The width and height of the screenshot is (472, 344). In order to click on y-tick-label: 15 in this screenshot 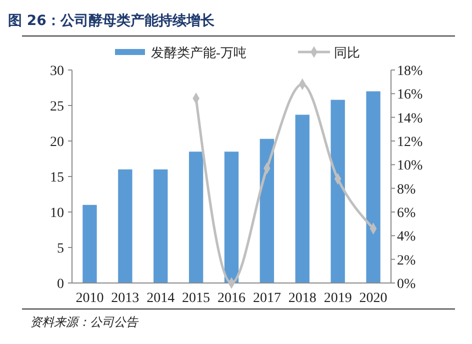, I will do `click(57, 178)`.